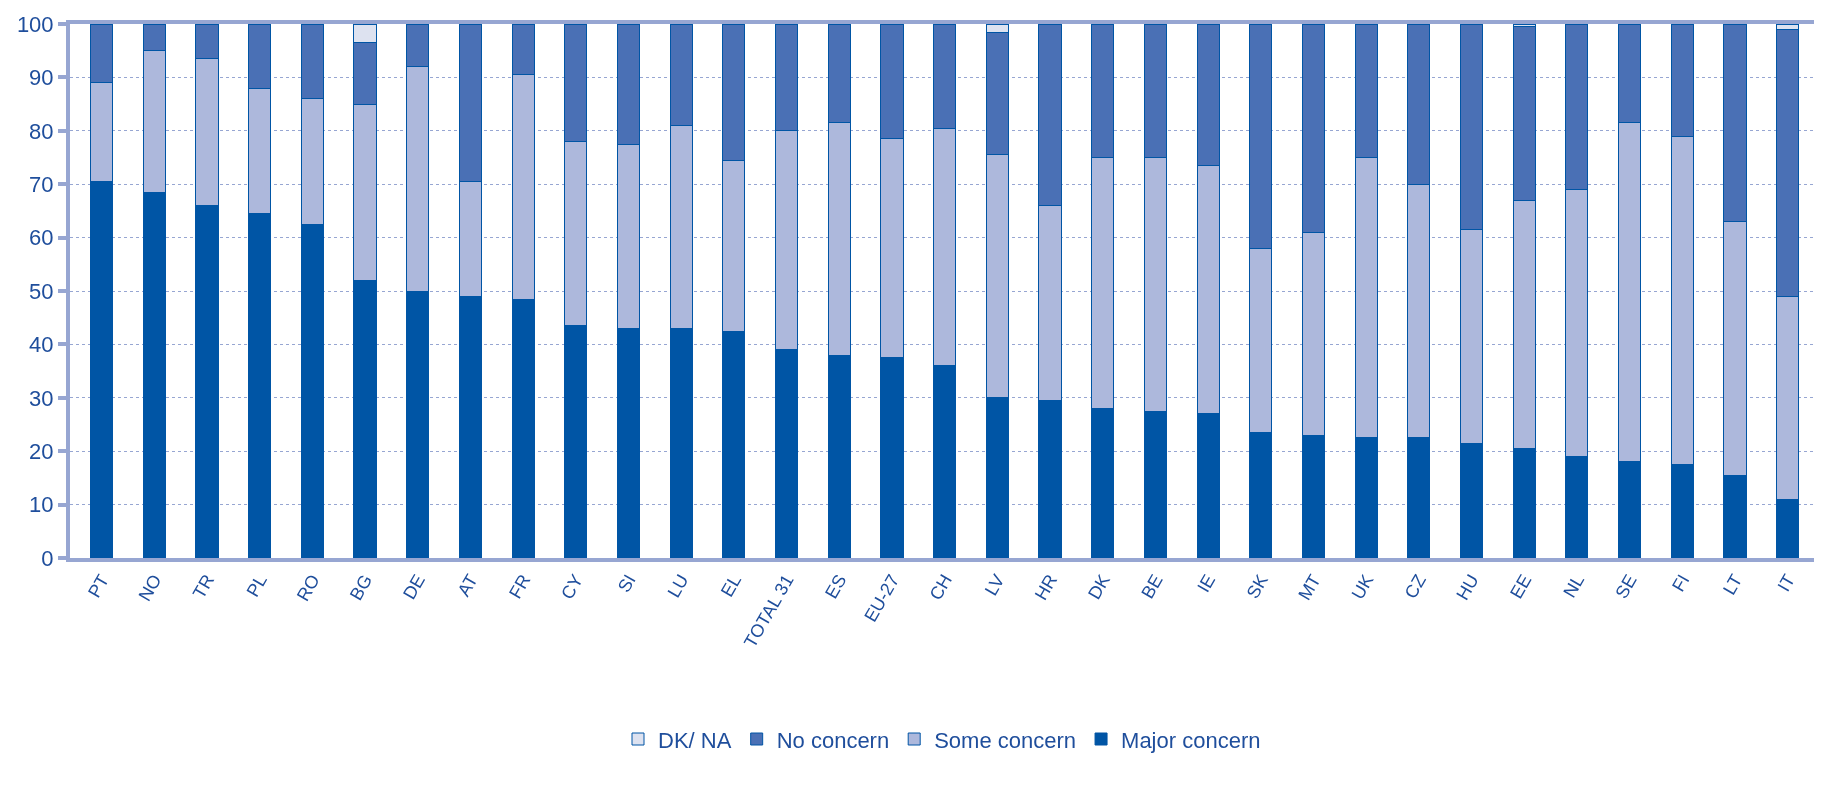 The height and width of the screenshot is (788, 1834). Describe the element at coordinates (1574, 586) in the screenshot. I see `x-tick-label: NL` at that location.